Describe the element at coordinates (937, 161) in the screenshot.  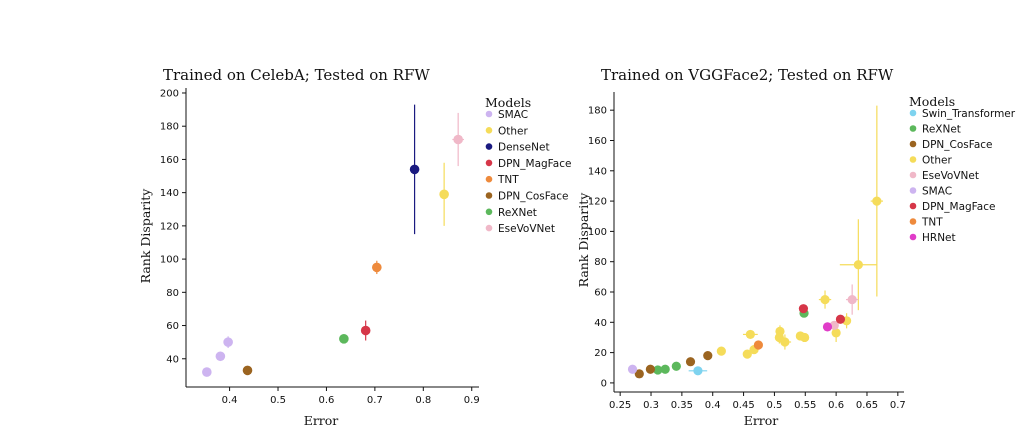
I see `legend-label: Other` at that location.